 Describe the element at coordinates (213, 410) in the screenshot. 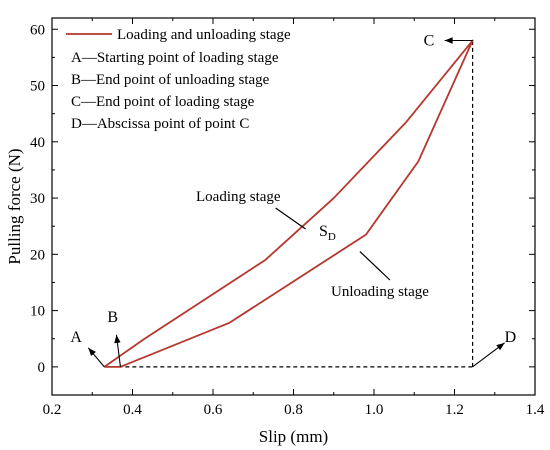

I see `x-tick-label: 0.6` at that location.